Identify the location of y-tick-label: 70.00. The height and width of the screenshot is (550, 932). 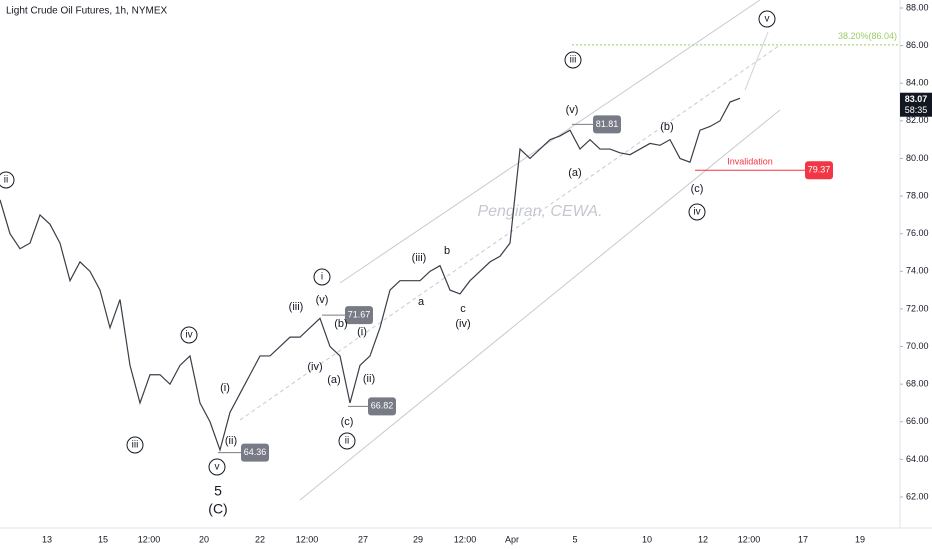
(917, 346).